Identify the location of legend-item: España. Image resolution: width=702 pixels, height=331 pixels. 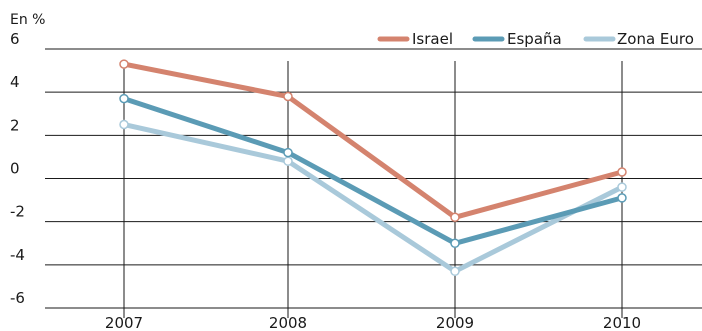
(517, 39).